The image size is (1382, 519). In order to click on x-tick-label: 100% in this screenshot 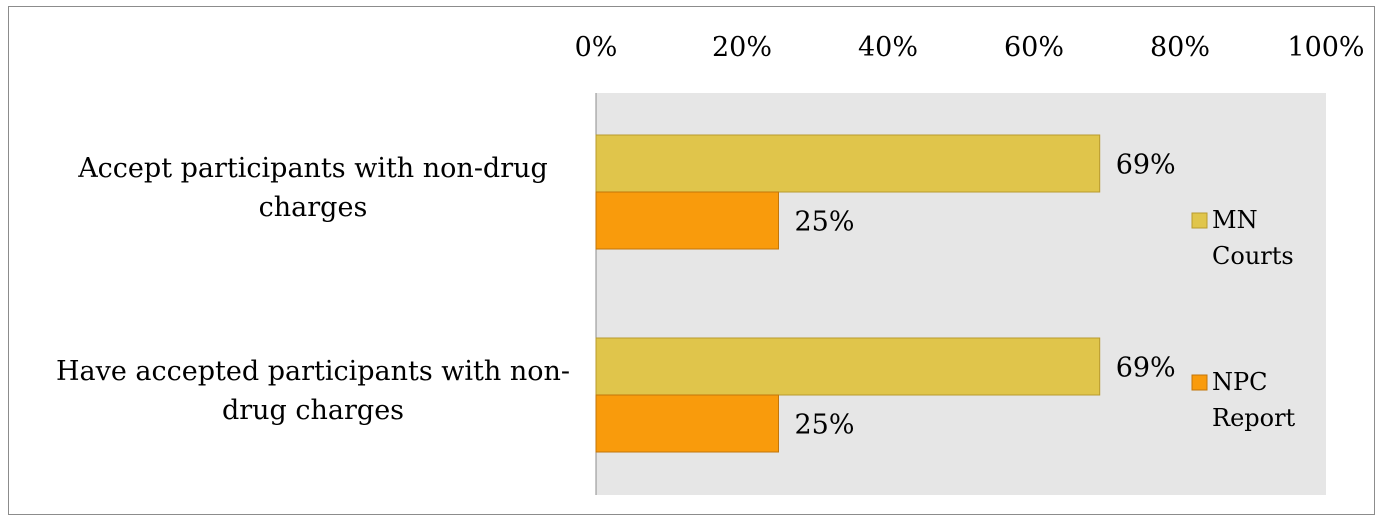, I will do `click(1325, 47)`.